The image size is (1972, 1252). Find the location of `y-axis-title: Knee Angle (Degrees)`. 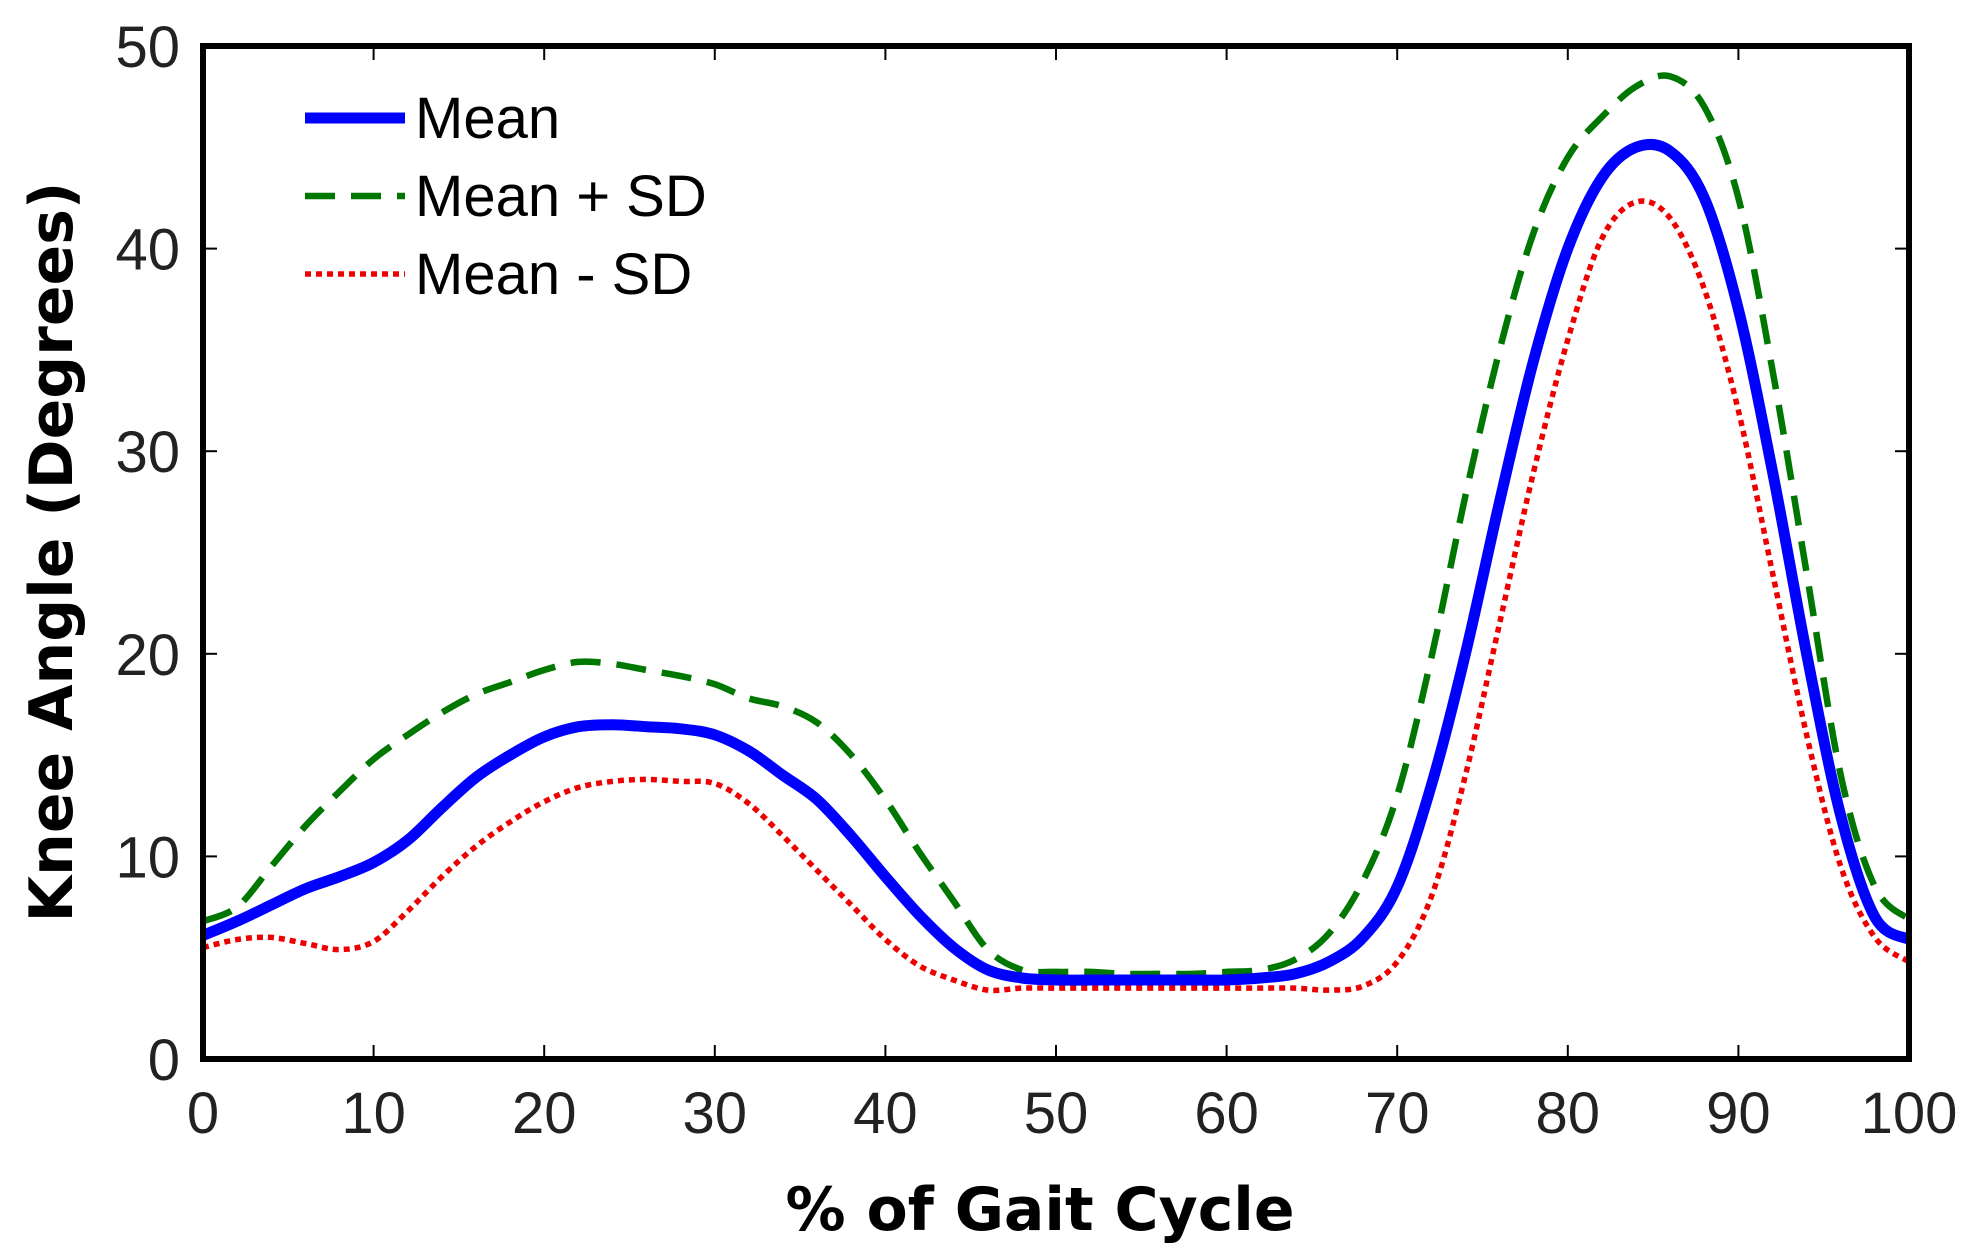

y-axis-title: Knee Angle (Degrees) is located at coordinates (52, 552).